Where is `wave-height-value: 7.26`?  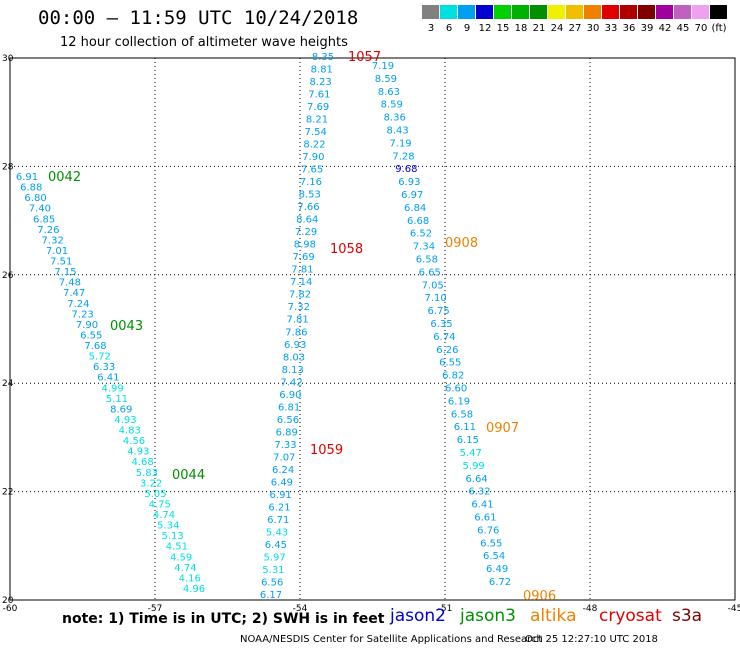 wave-height-value: 7.26 is located at coordinates (48, 230).